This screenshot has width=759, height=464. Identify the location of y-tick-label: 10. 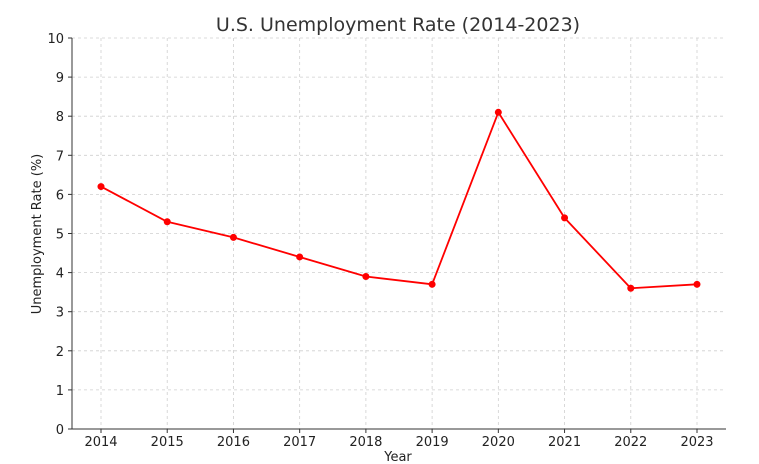
(55, 39).